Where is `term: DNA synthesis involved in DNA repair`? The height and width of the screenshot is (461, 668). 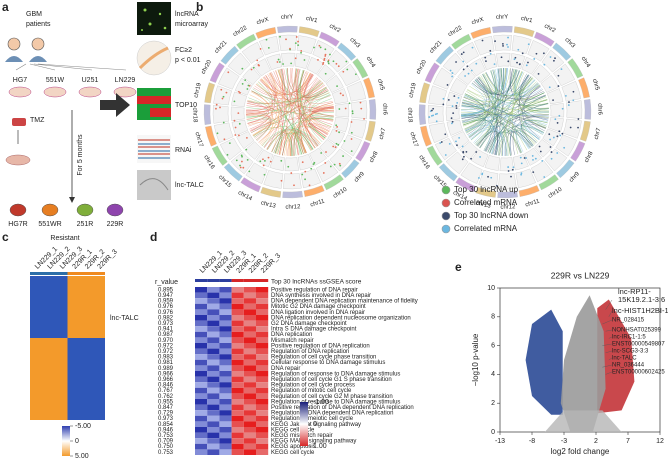
term: DNA synthesis involved in DNA repair is located at coordinates (321, 296).